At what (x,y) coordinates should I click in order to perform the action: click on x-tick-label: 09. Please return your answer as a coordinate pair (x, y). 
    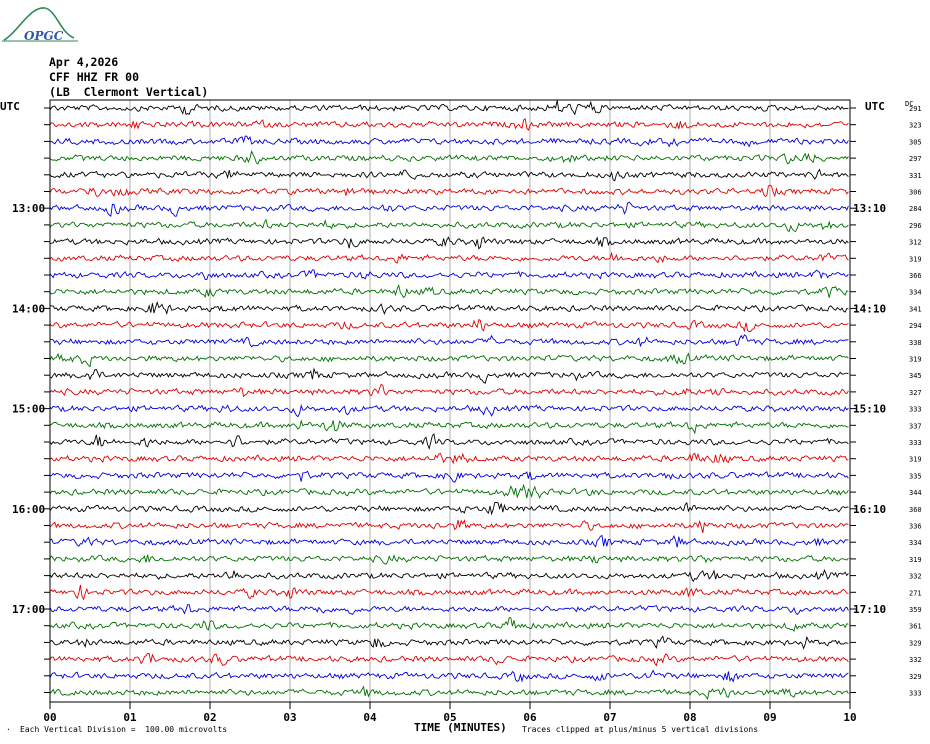
    Looking at the image, I should click on (769, 717).